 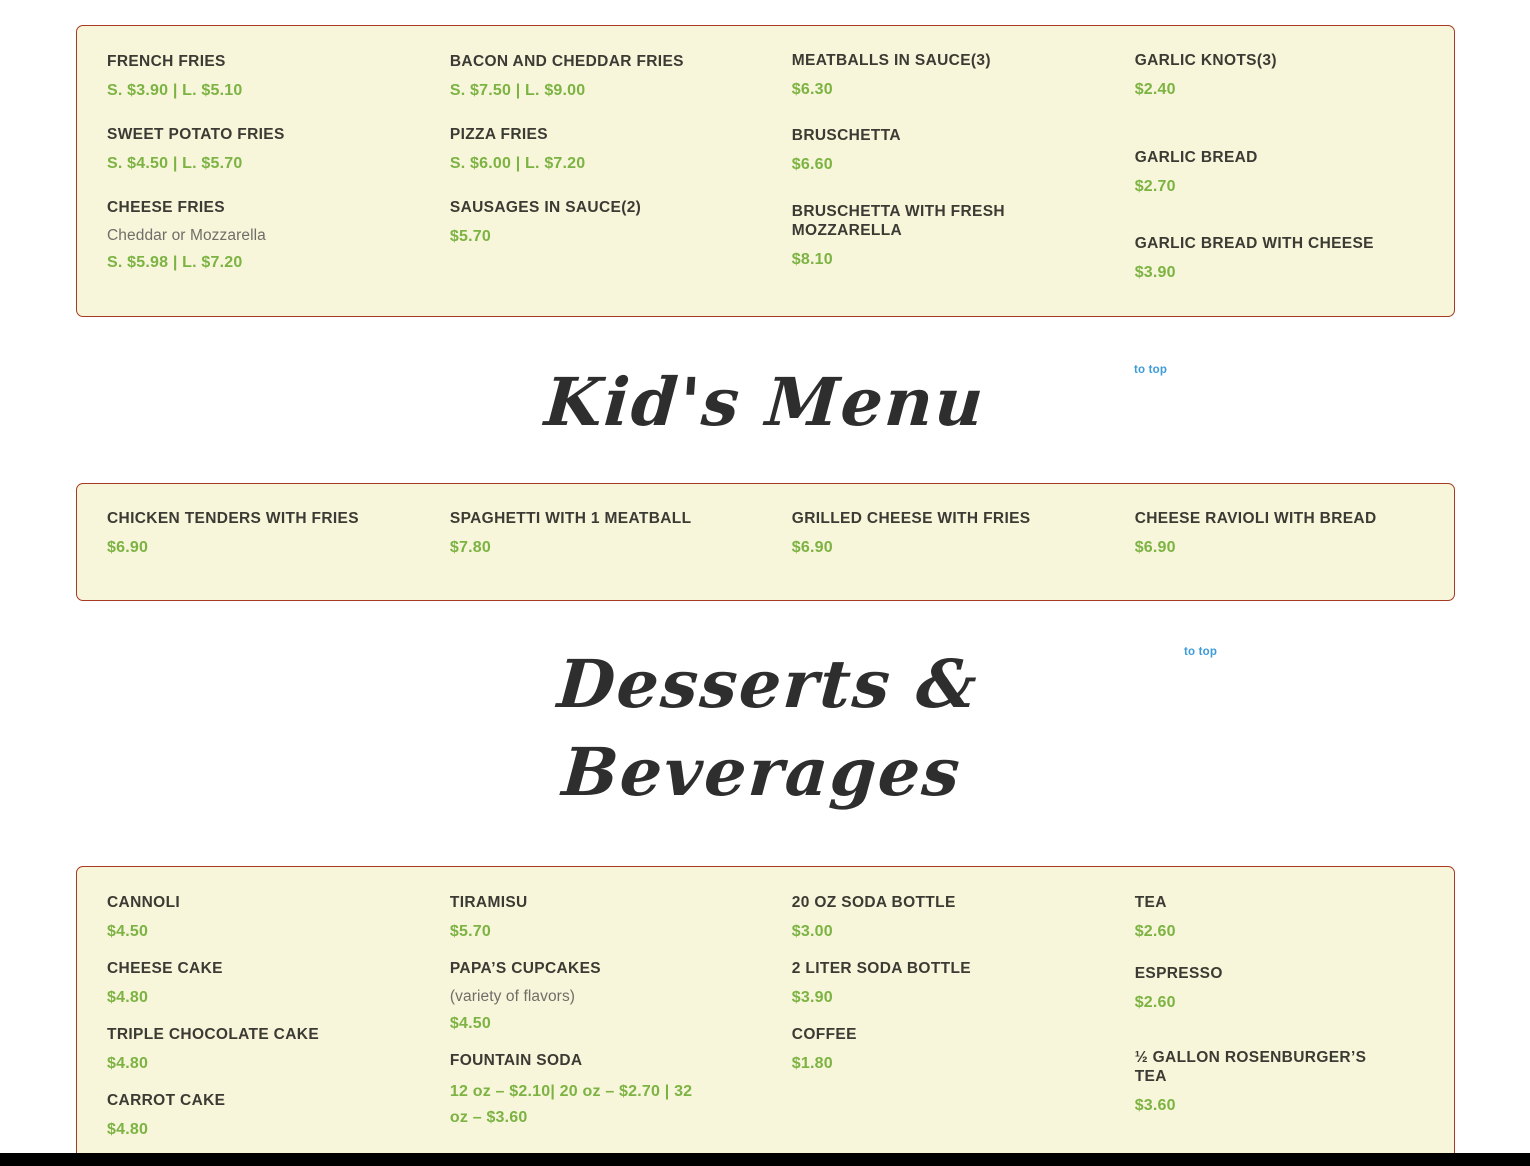 I want to click on menu-column: GRILLED CHEESE WITH FRIES $6.90, so click(x=963, y=541).